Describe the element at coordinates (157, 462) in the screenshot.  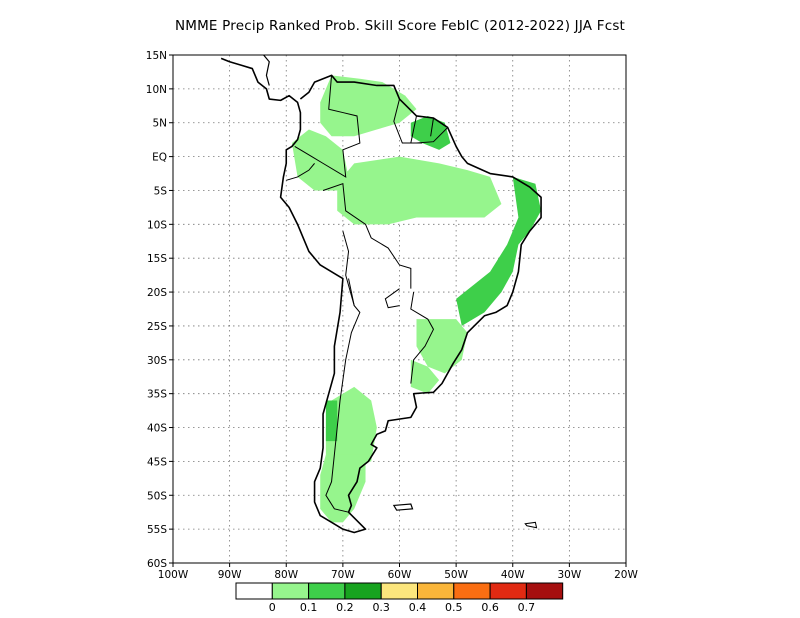
I see `lat-tick-label: 45S` at that location.